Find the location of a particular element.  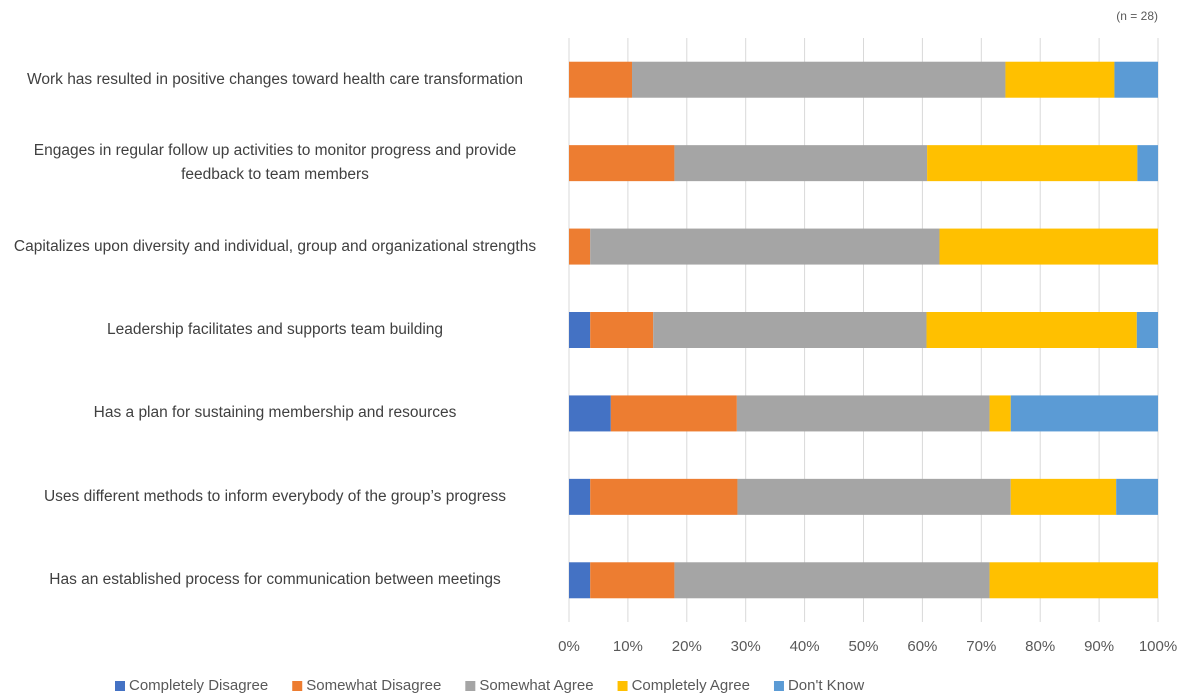

x-tick-label: 10% is located at coordinates (628, 646).